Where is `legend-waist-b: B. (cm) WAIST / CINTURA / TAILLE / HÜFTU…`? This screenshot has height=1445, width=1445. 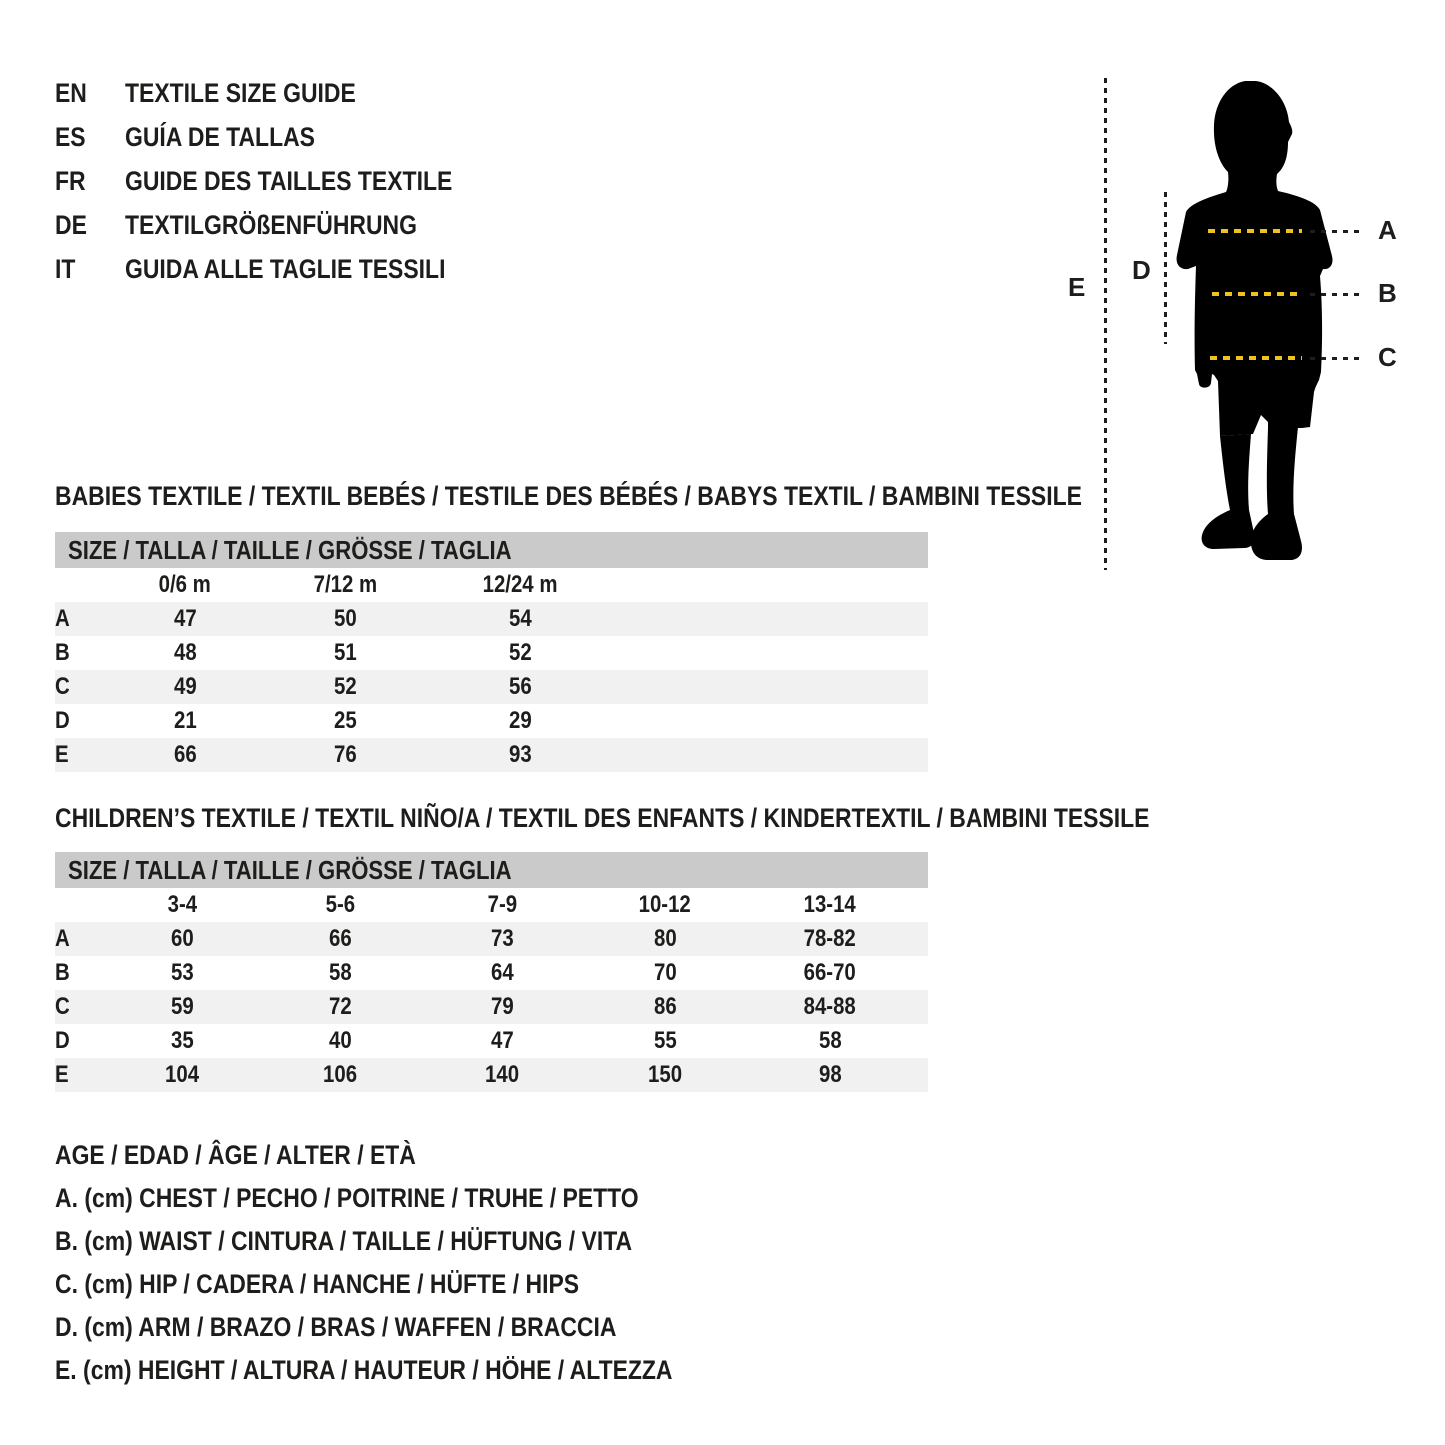
legend-waist-b: B. (cm) WAIST / CINTURA / TAILLE / HÜFTU… is located at coordinates (344, 1241).